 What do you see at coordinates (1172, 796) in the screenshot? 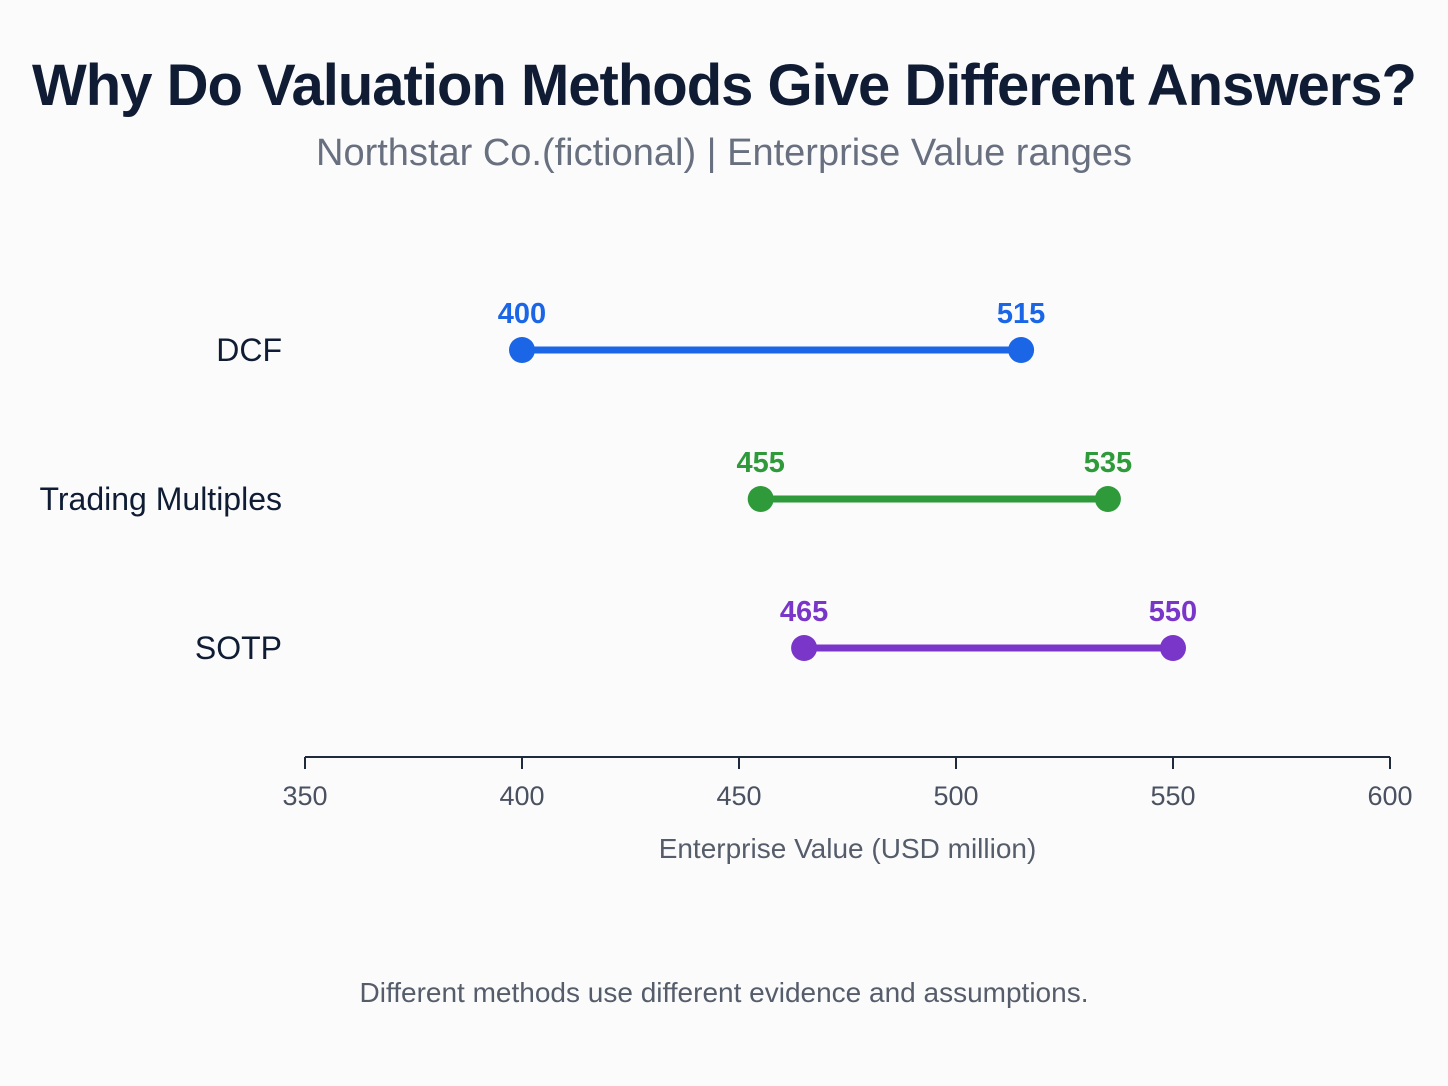
I see `x-tick-label: 550` at bounding box center [1172, 796].